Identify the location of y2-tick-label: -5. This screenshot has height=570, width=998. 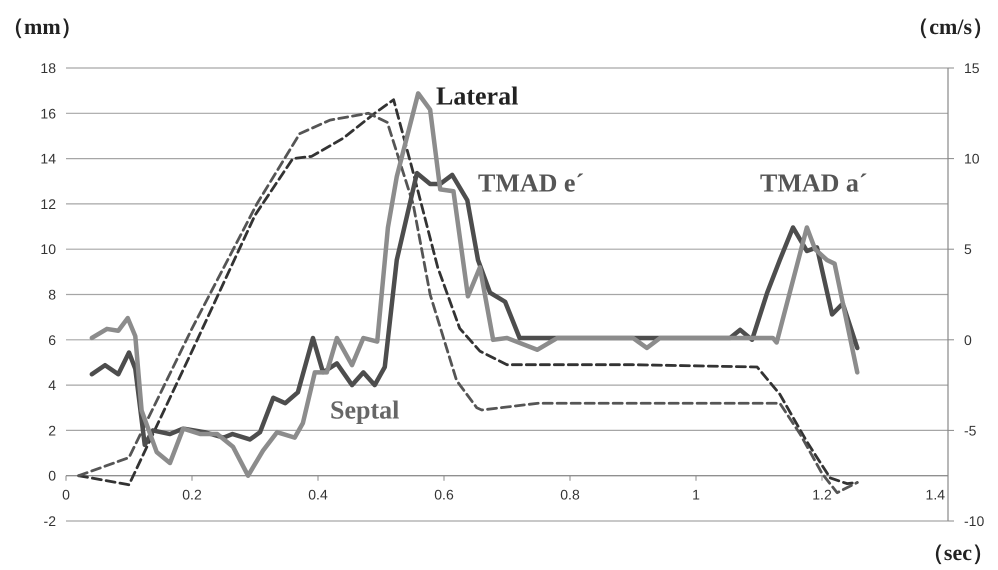
(970, 430).